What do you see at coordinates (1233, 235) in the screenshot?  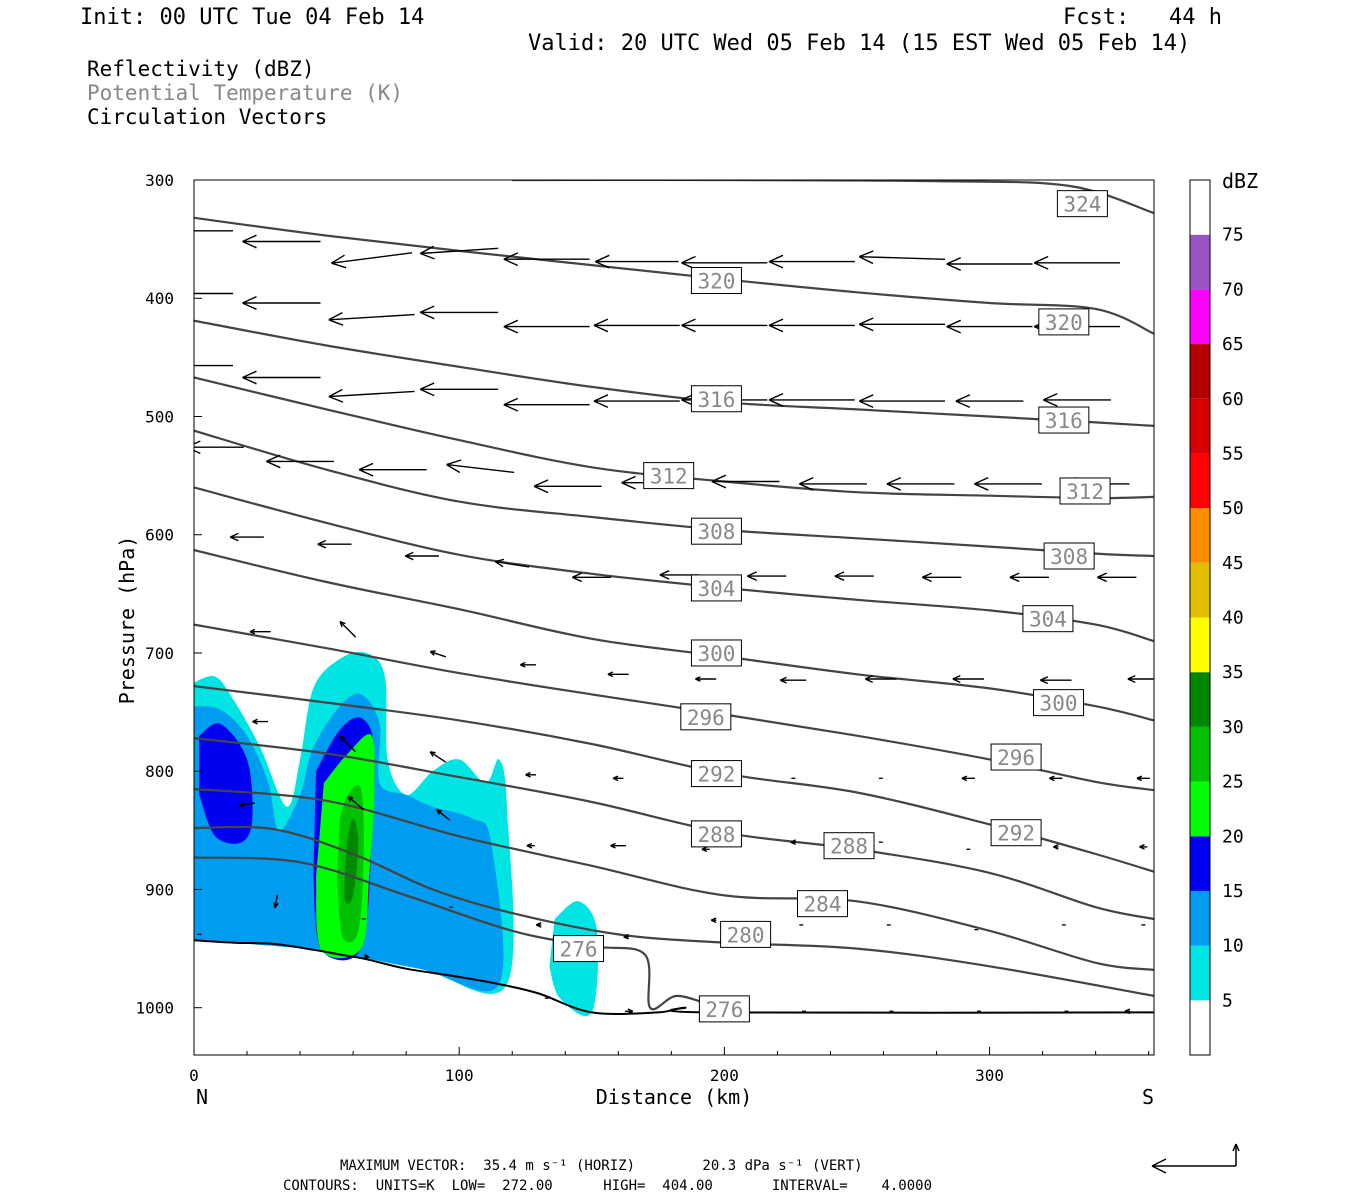 I see `colorbar-level-label: 75` at bounding box center [1233, 235].